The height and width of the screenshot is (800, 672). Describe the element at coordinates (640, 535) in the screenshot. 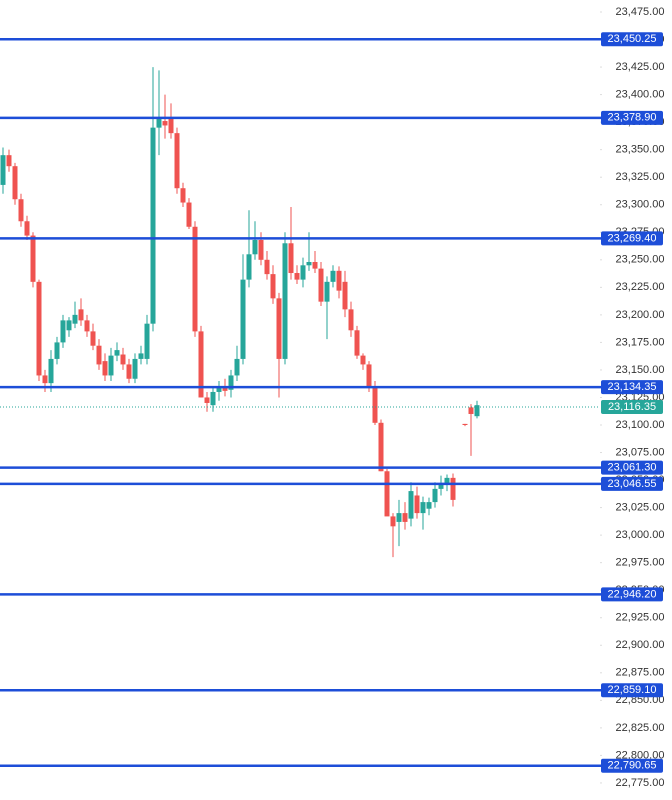

I see `y-tick-label: 23,000.00` at that location.